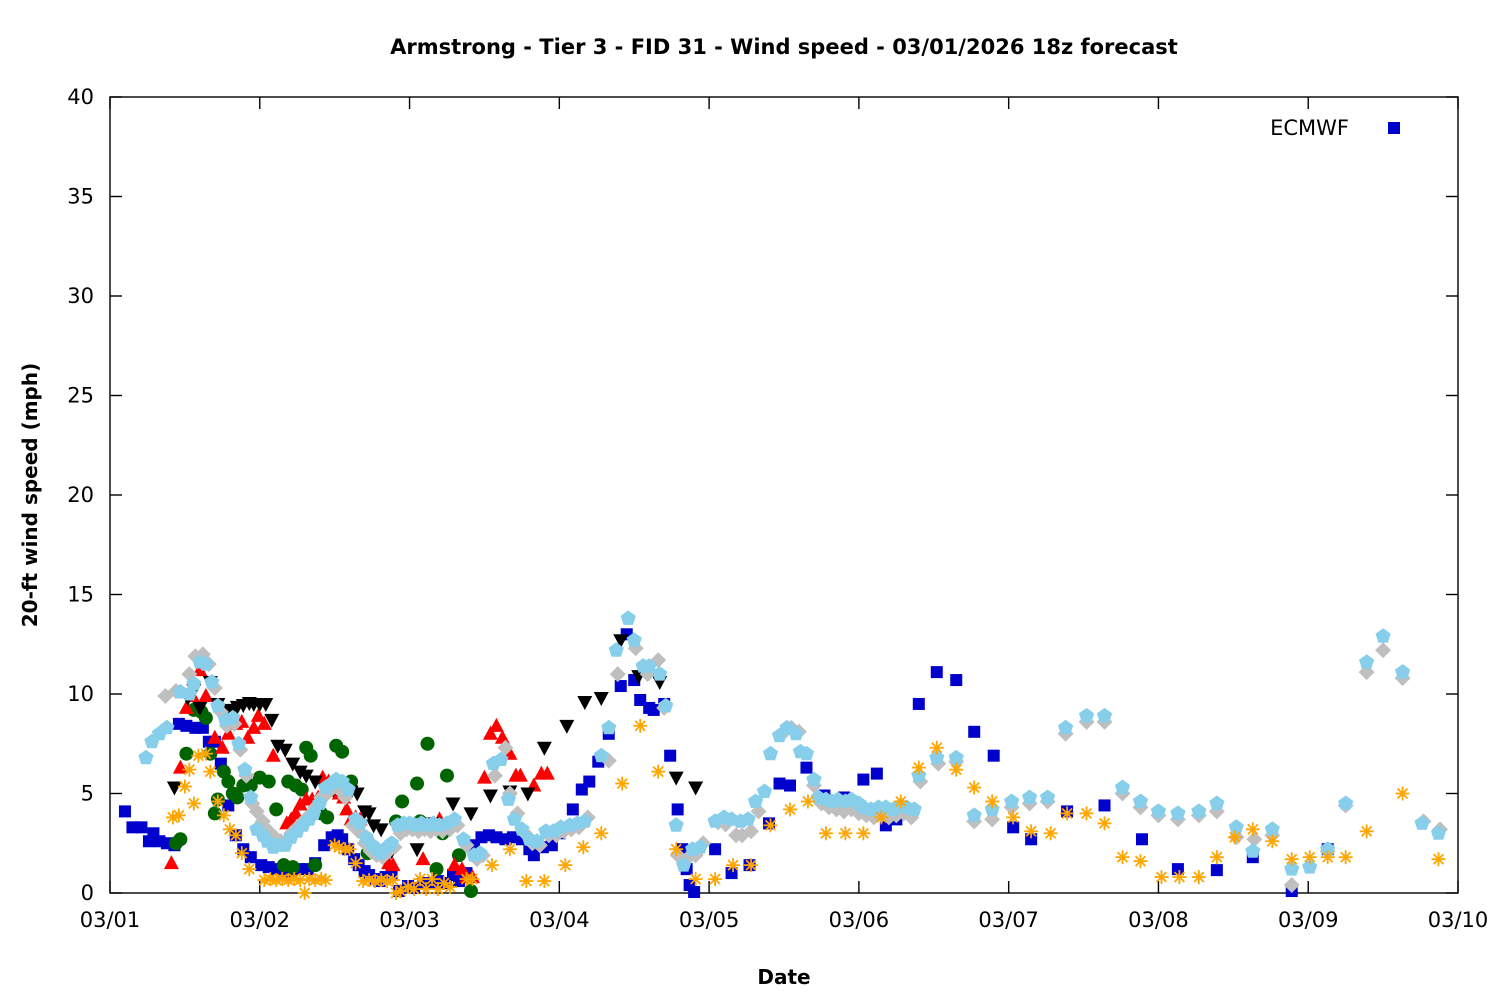 This screenshot has width=1500, height=1000. Describe the element at coordinates (80, 694) in the screenshot. I see `y-tick-label: 10` at that location.